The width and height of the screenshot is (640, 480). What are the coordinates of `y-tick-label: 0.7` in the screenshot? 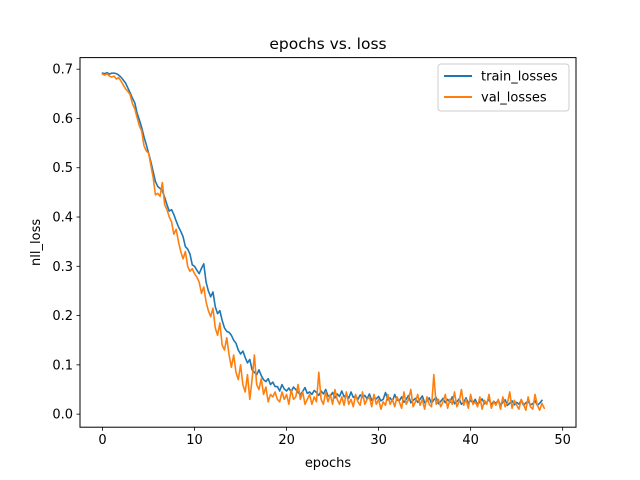 It's located at (62, 70).